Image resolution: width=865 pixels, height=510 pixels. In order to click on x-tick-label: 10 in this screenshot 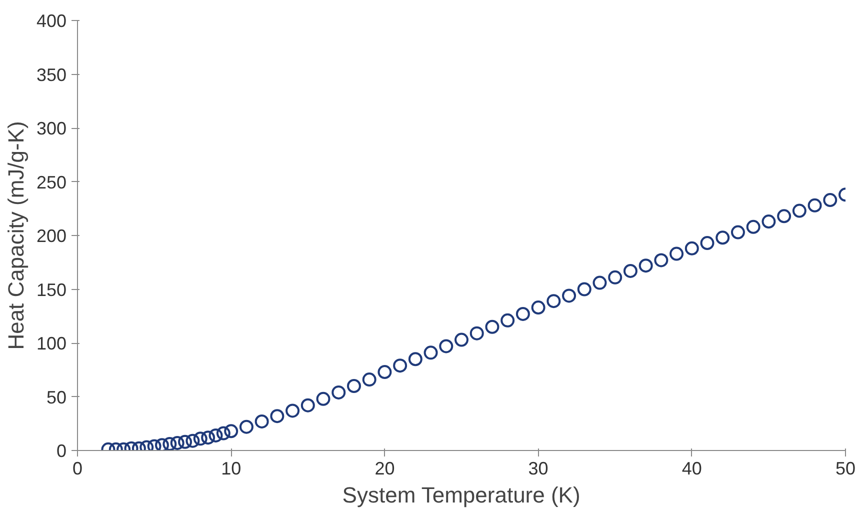, I will do `click(231, 468)`.